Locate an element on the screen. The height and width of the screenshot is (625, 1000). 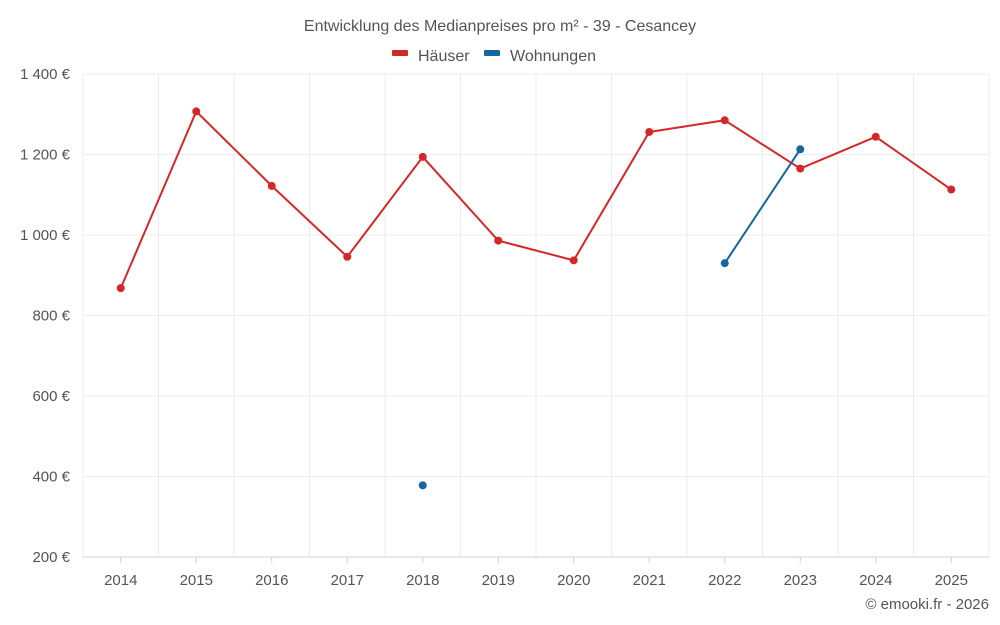
x-tick-label: 2020 is located at coordinates (573, 580).